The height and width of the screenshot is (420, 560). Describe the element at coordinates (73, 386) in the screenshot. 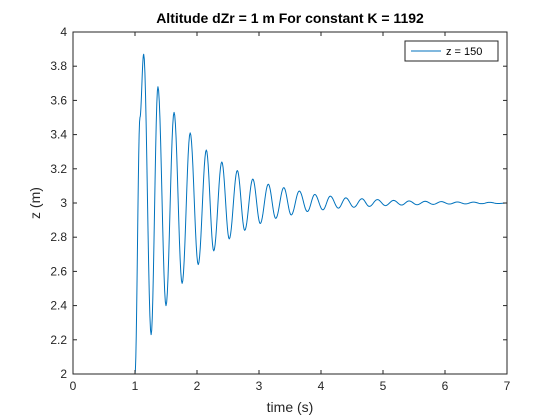

I see `x-tick-label: 0` at that location.